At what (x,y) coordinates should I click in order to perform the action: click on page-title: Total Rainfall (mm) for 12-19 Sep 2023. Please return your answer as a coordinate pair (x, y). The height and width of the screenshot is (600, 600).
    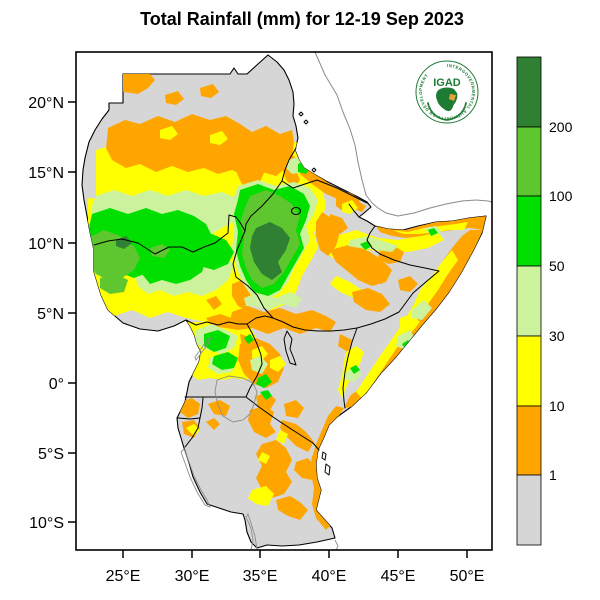
    Looking at the image, I should click on (302, 19).